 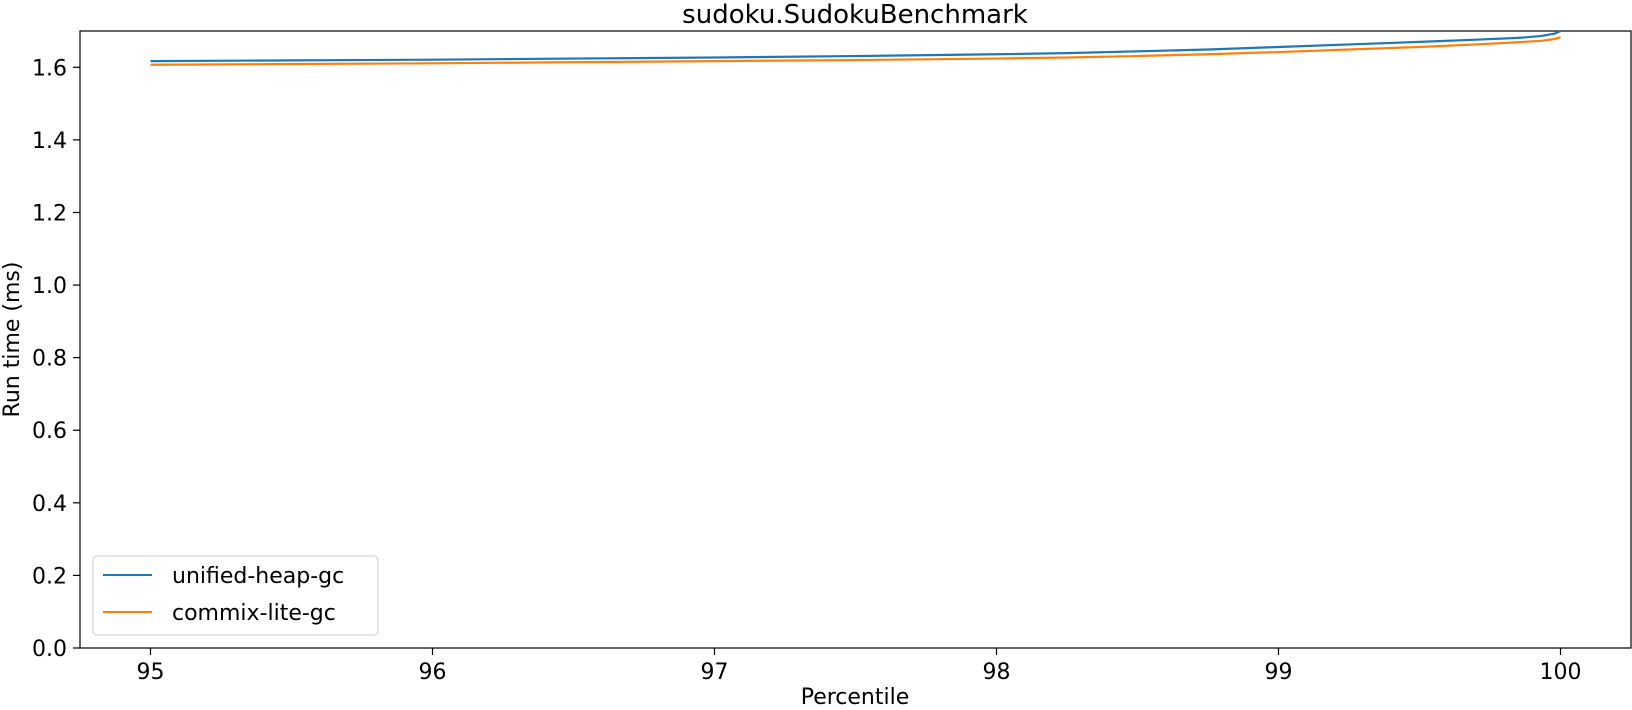 What do you see at coordinates (49, 359) in the screenshot?
I see `y-tick-label: 0.8` at bounding box center [49, 359].